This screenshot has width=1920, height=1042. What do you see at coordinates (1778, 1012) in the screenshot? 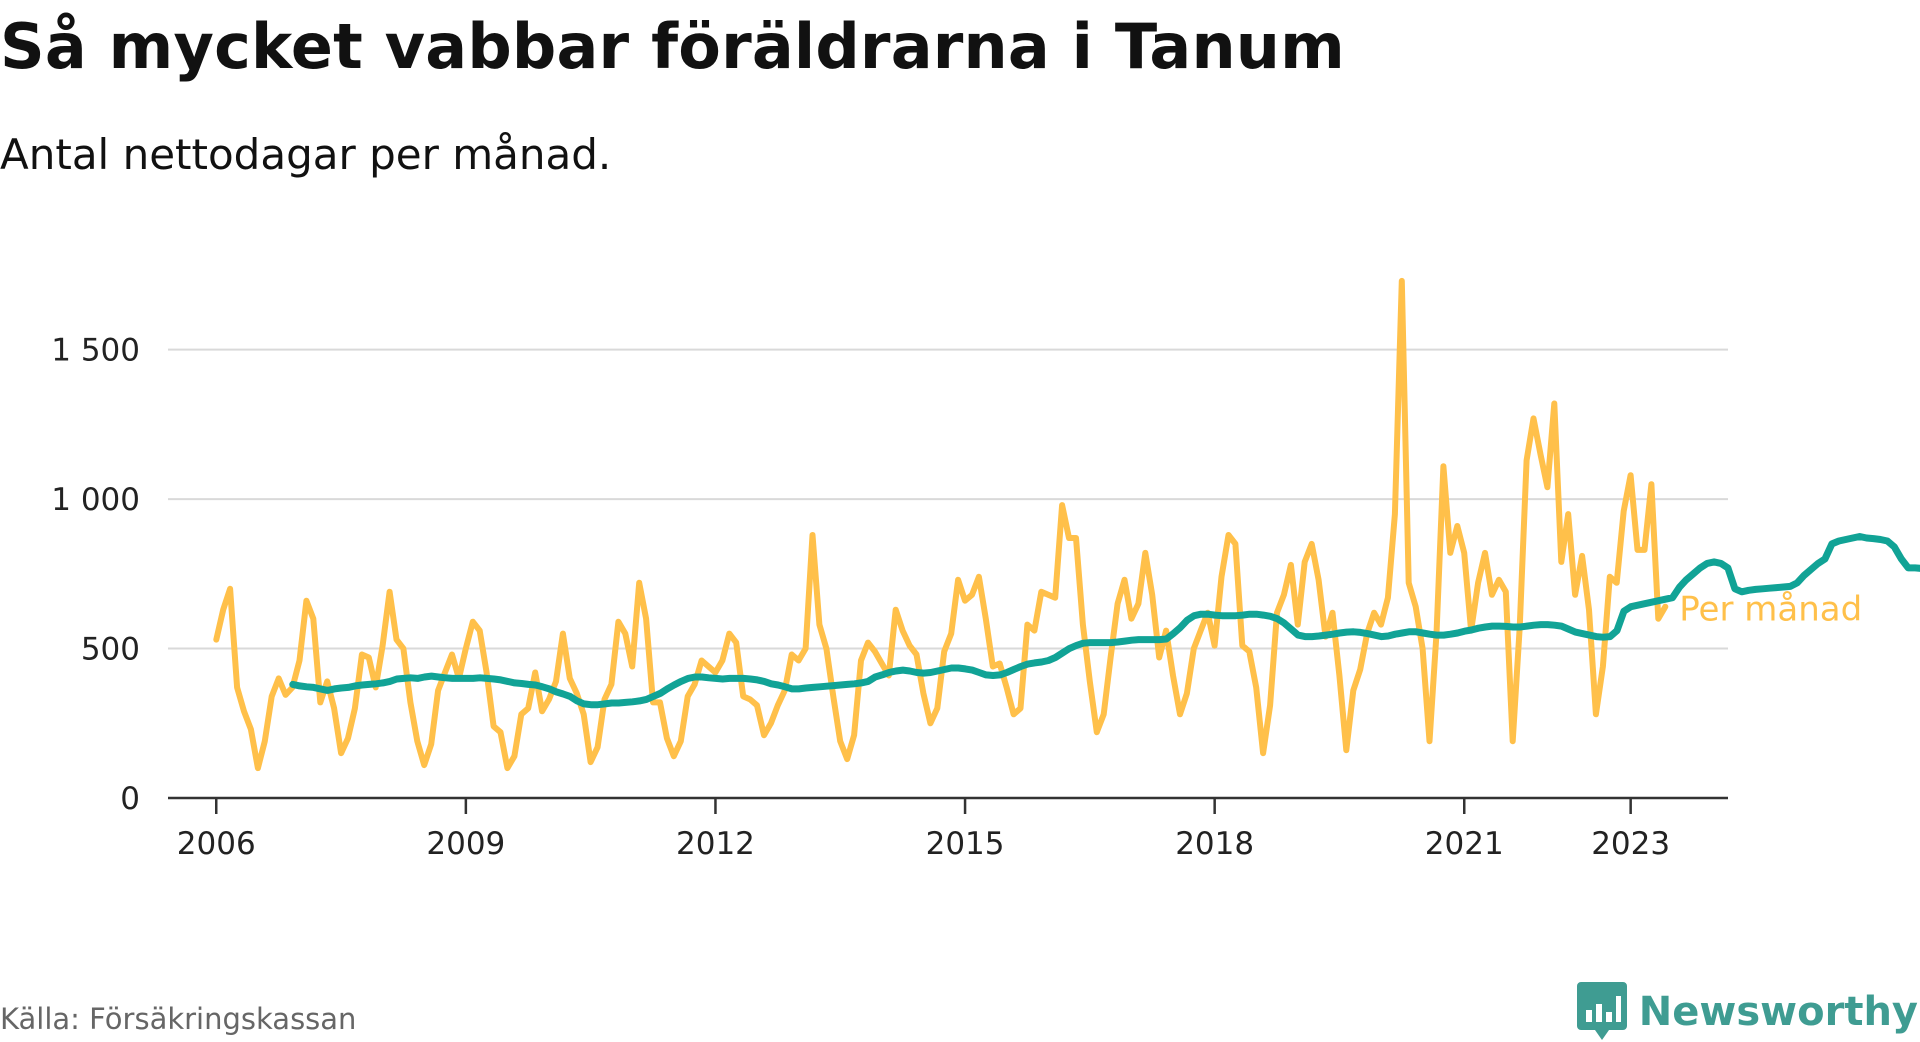
I see `brand-name: Newsworthy` at bounding box center [1778, 1012].